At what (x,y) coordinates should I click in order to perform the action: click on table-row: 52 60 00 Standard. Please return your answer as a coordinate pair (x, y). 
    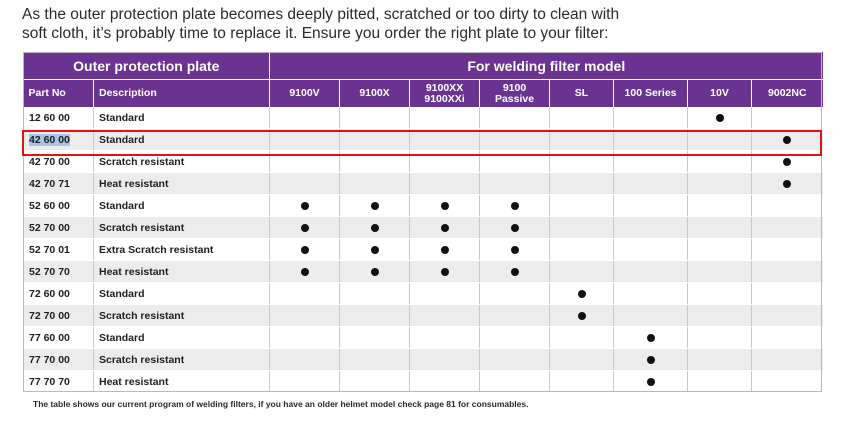
    Looking at the image, I should click on (423, 205).